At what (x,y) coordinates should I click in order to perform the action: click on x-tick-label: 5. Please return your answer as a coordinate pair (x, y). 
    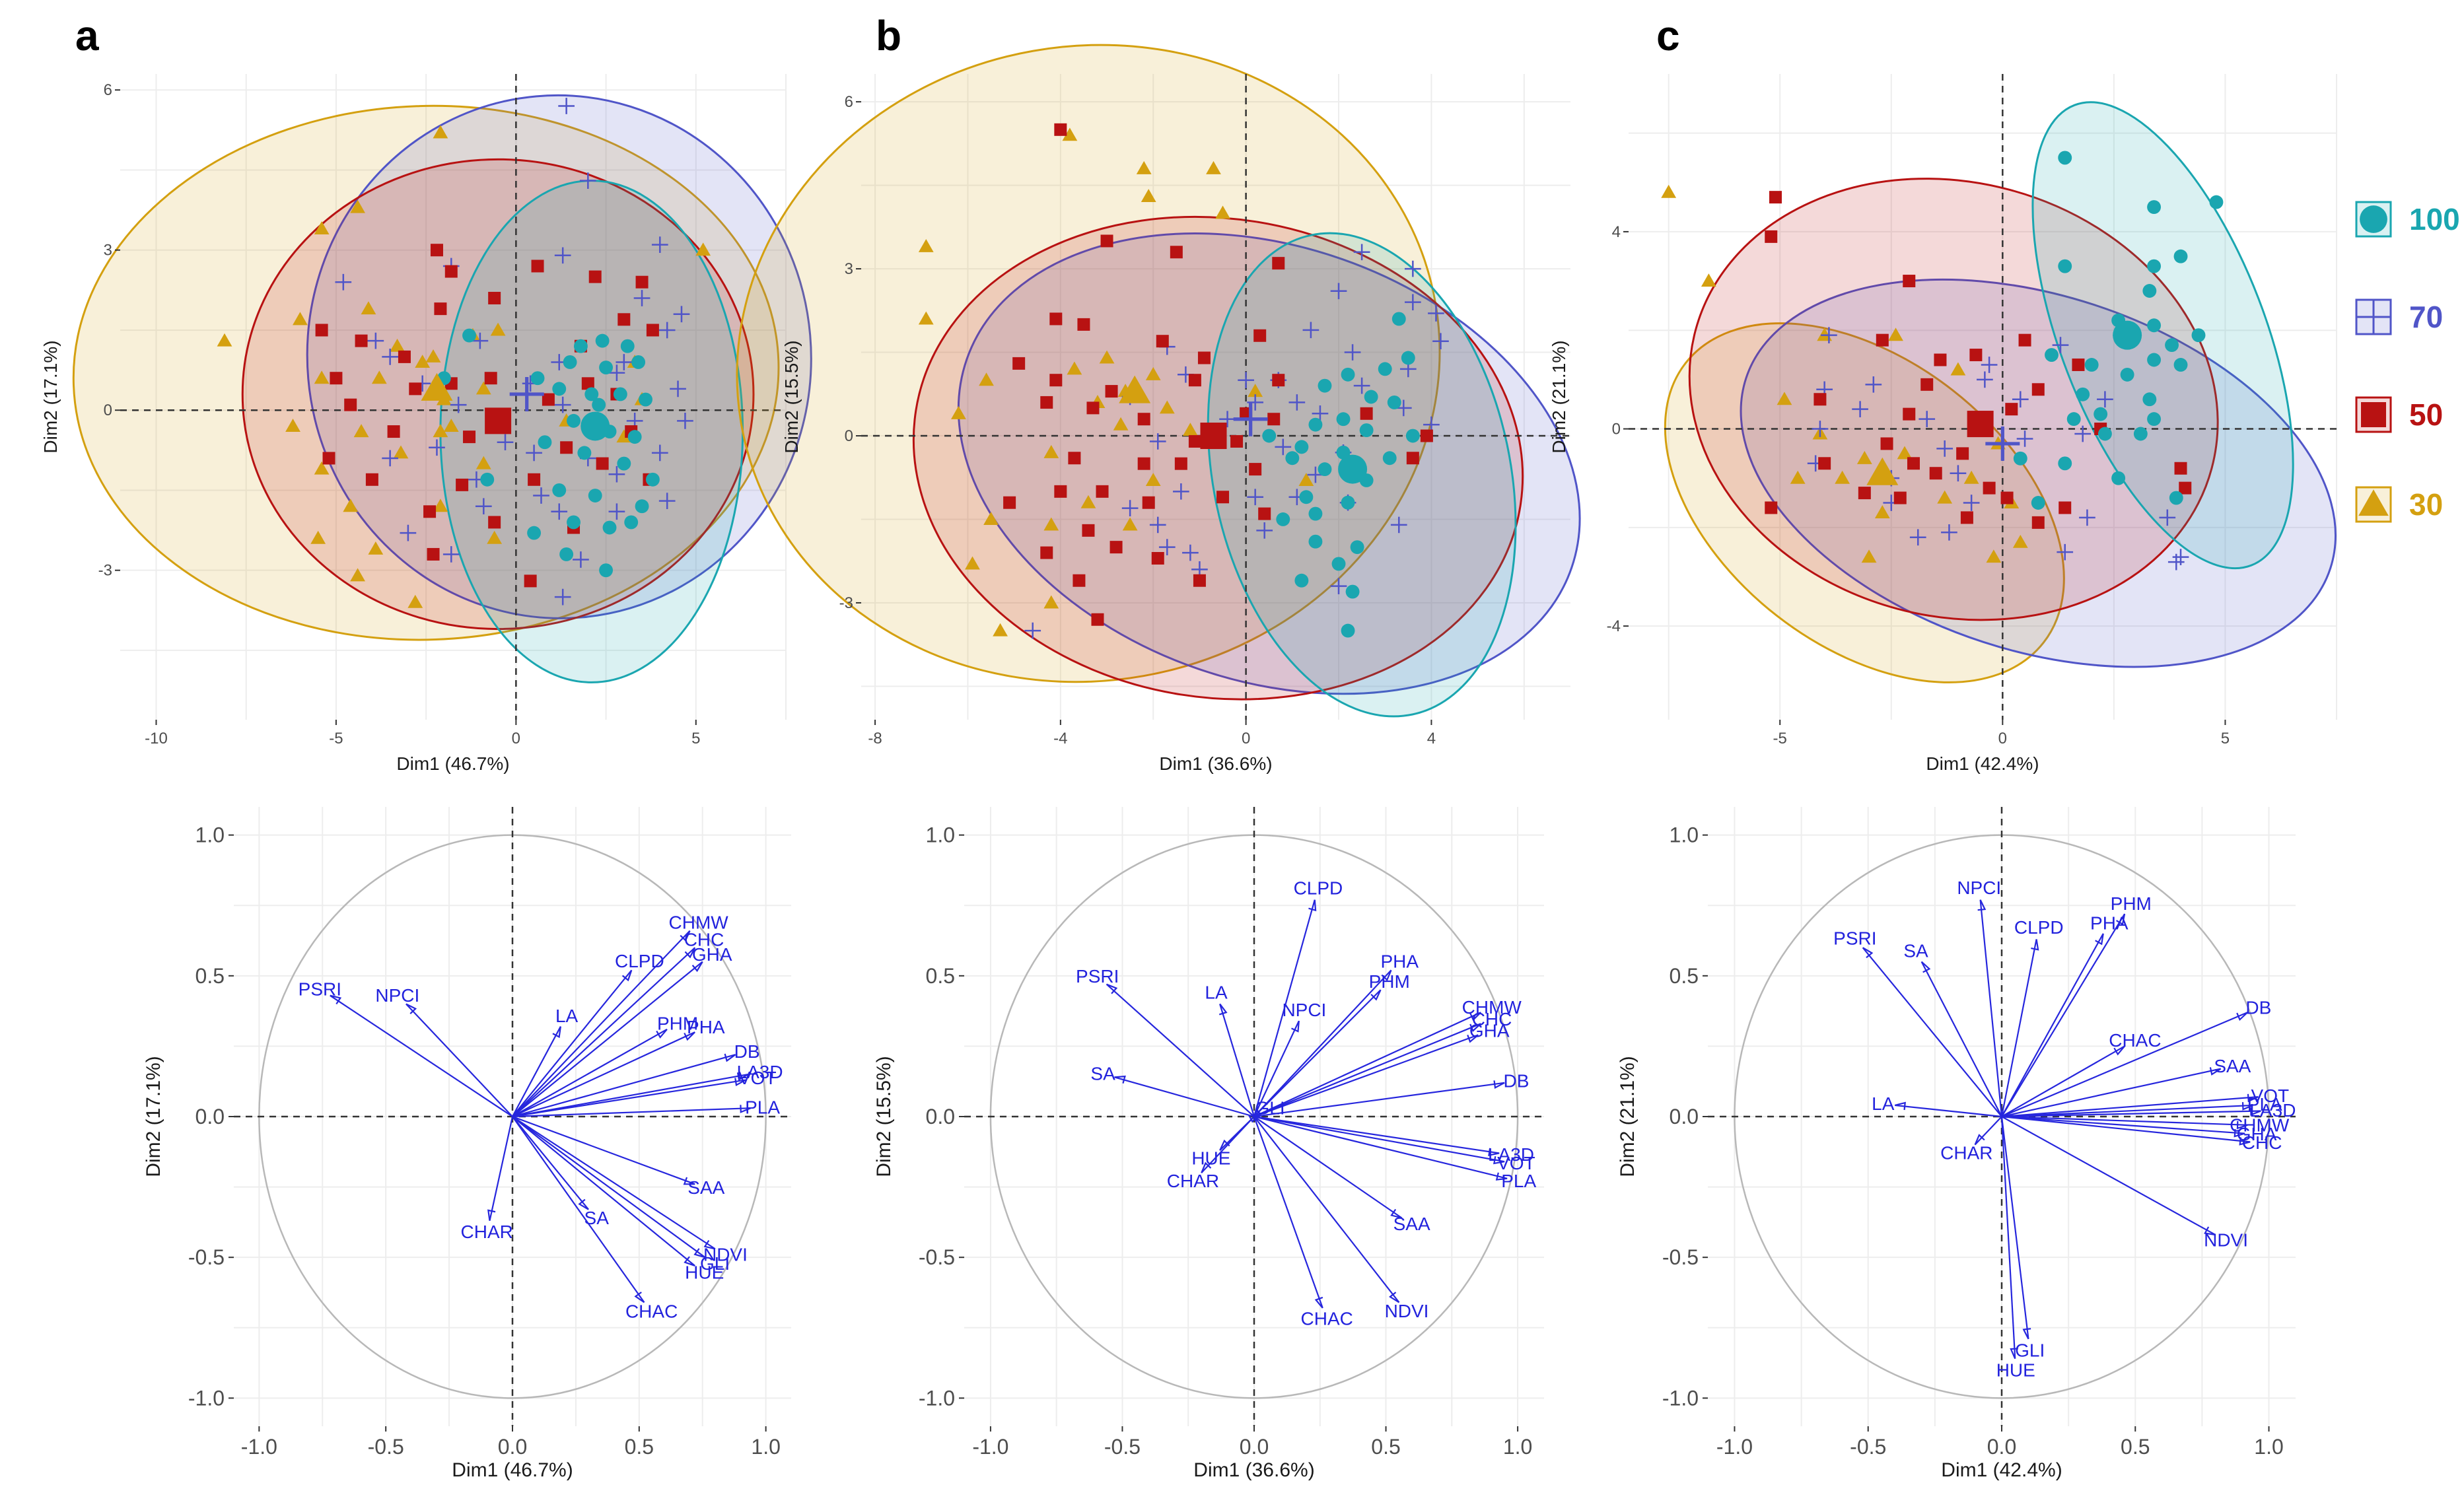
    Looking at the image, I should click on (2225, 739).